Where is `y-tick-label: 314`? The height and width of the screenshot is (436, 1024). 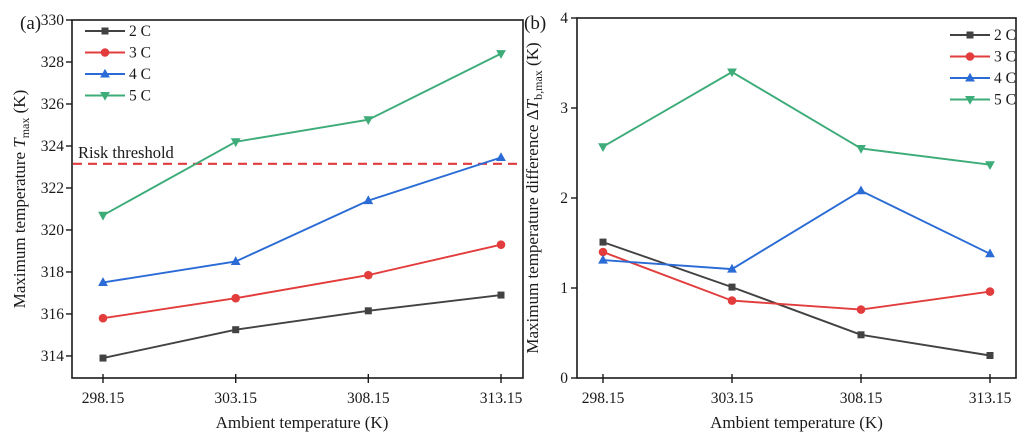
y-tick-label: 314 is located at coordinates (53, 356).